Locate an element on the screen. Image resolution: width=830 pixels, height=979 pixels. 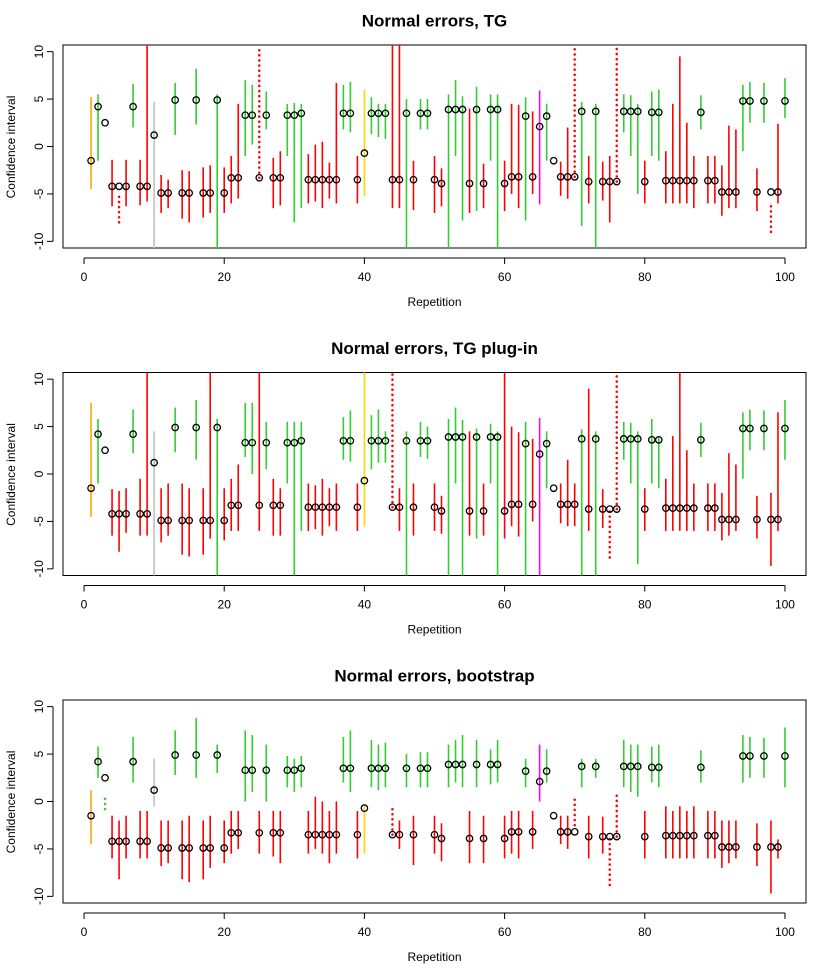
x-tick-label: 80 is located at coordinates (645, 277).